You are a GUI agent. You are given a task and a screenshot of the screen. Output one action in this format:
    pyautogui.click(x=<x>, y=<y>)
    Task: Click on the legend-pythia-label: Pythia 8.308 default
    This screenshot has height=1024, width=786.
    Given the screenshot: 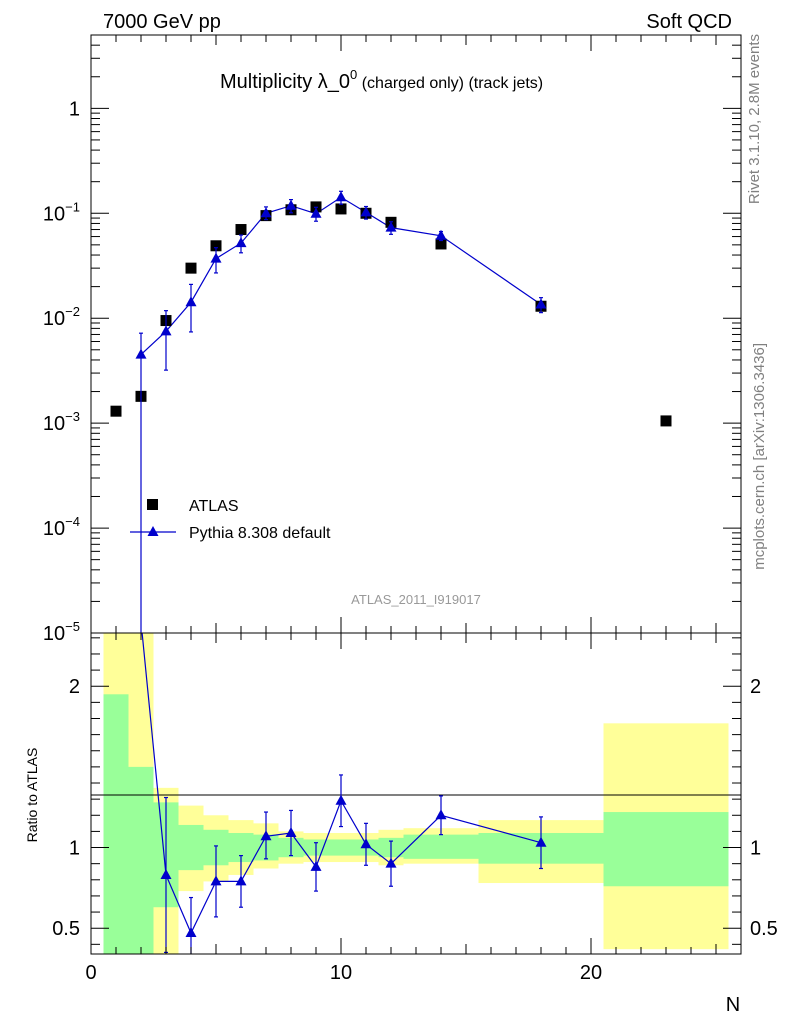 What is the action you would take?
    pyautogui.click(x=260, y=533)
    